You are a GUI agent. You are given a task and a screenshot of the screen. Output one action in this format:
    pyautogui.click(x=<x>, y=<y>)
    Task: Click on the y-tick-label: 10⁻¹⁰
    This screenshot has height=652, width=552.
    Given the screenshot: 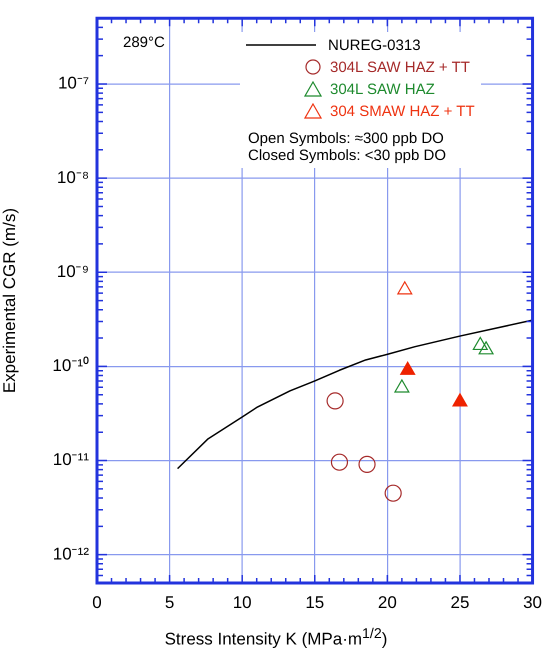 What is the action you would take?
    pyautogui.click(x=70, y=366)
    